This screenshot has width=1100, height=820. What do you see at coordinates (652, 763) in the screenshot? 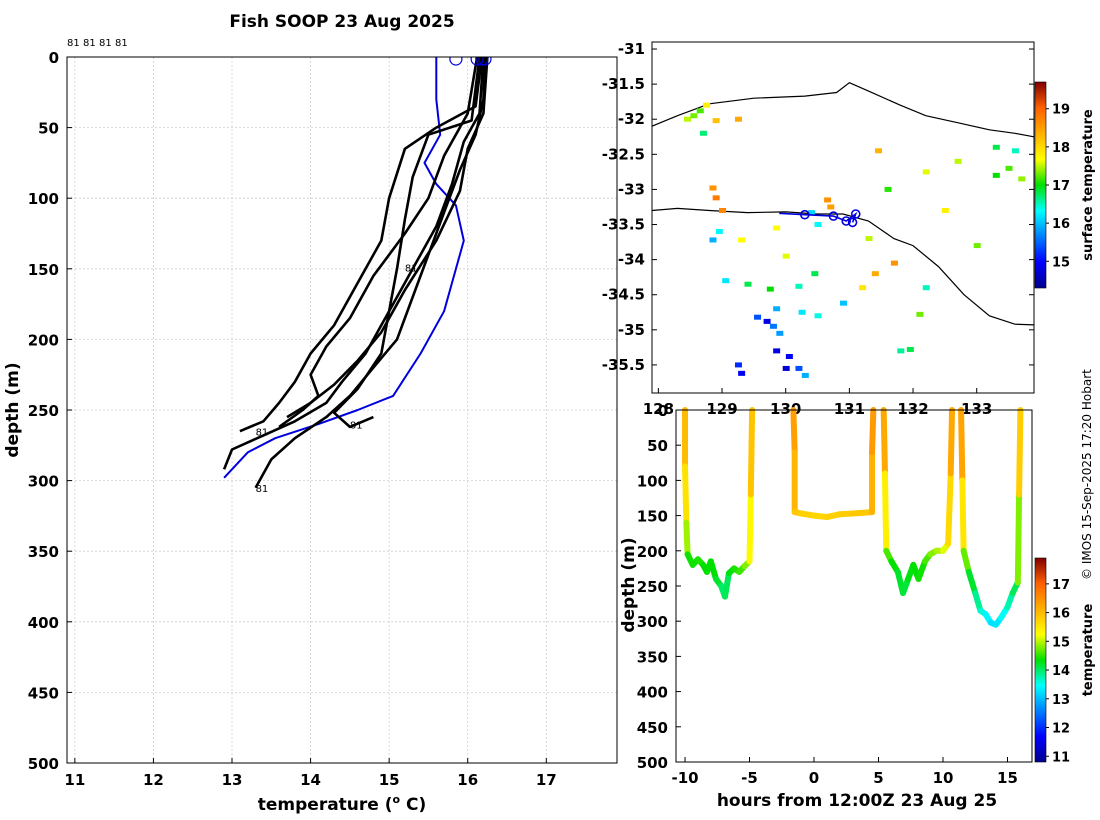
I see `section-y-tick-label: 500` at bounding box center [652, 763].